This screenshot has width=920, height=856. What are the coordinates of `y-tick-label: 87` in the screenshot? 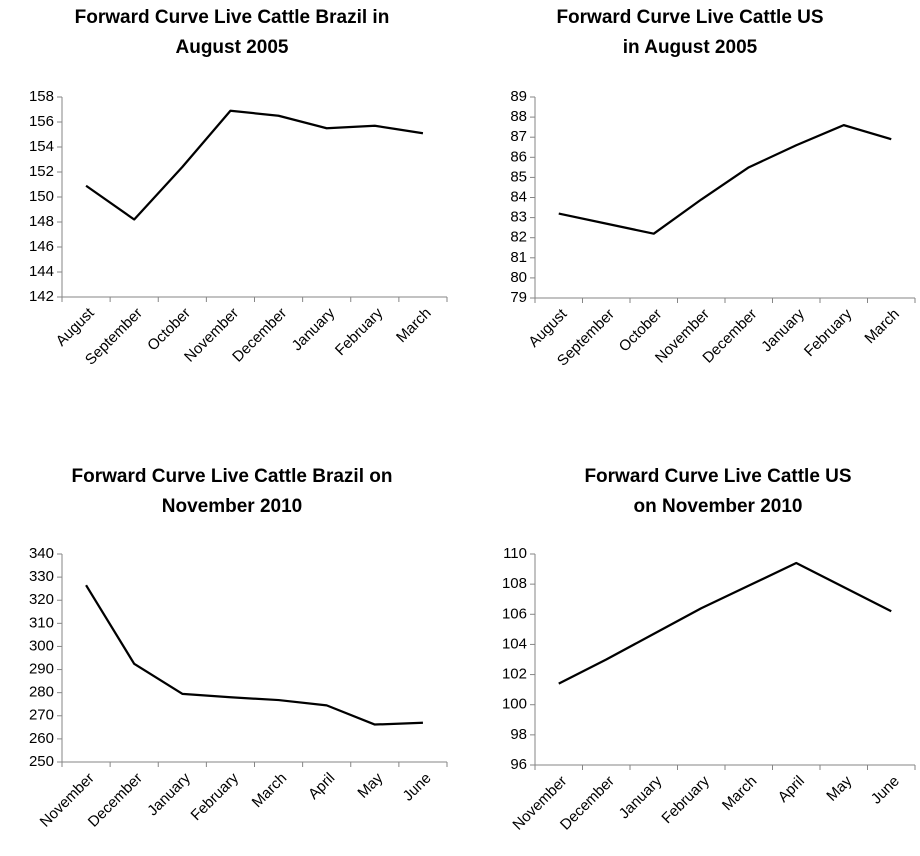 It's located at (518, 136).